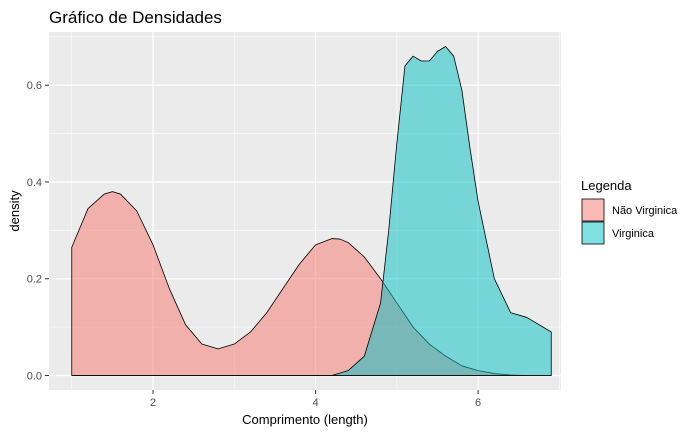 This screenshot has width=700, height=432. What do you see at coordinates (34, 183) in the screenshot?
I see `y-tick-label: 0.4` at bounding box center [34, 183].